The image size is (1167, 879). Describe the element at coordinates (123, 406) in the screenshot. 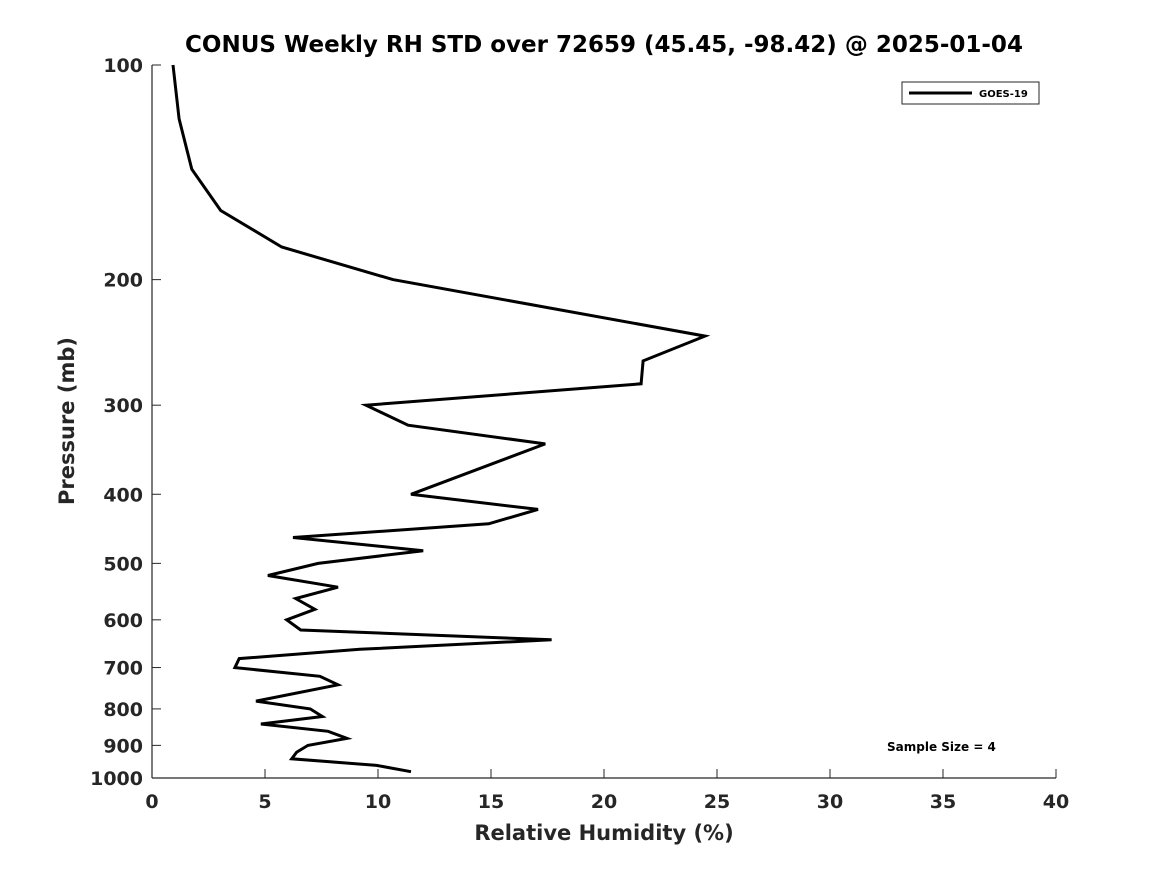

I see `y-tick-label: 300` at that location.